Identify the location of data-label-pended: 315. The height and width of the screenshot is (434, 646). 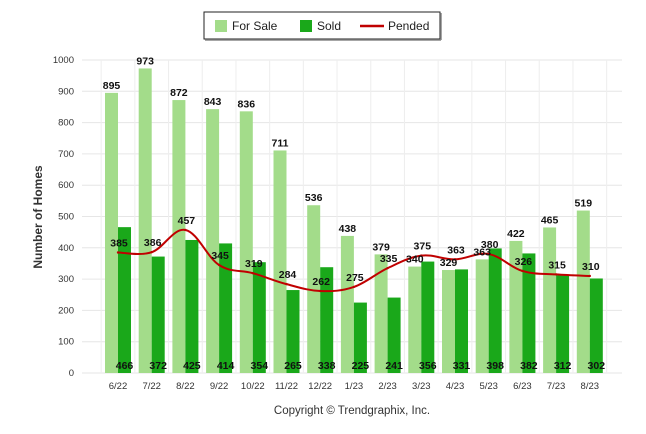
(557, 265).